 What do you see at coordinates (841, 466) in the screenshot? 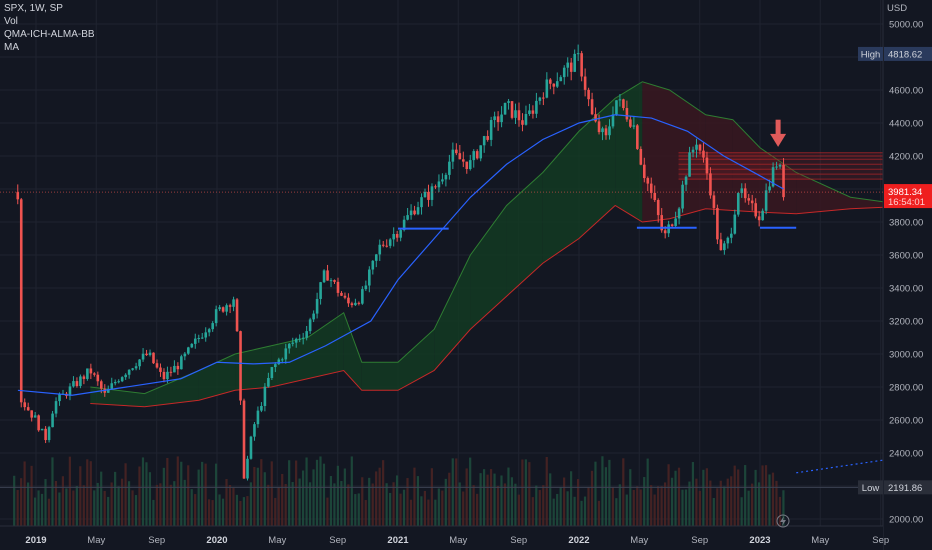
I see `volume-trendline` at bounding box center [841, 466].